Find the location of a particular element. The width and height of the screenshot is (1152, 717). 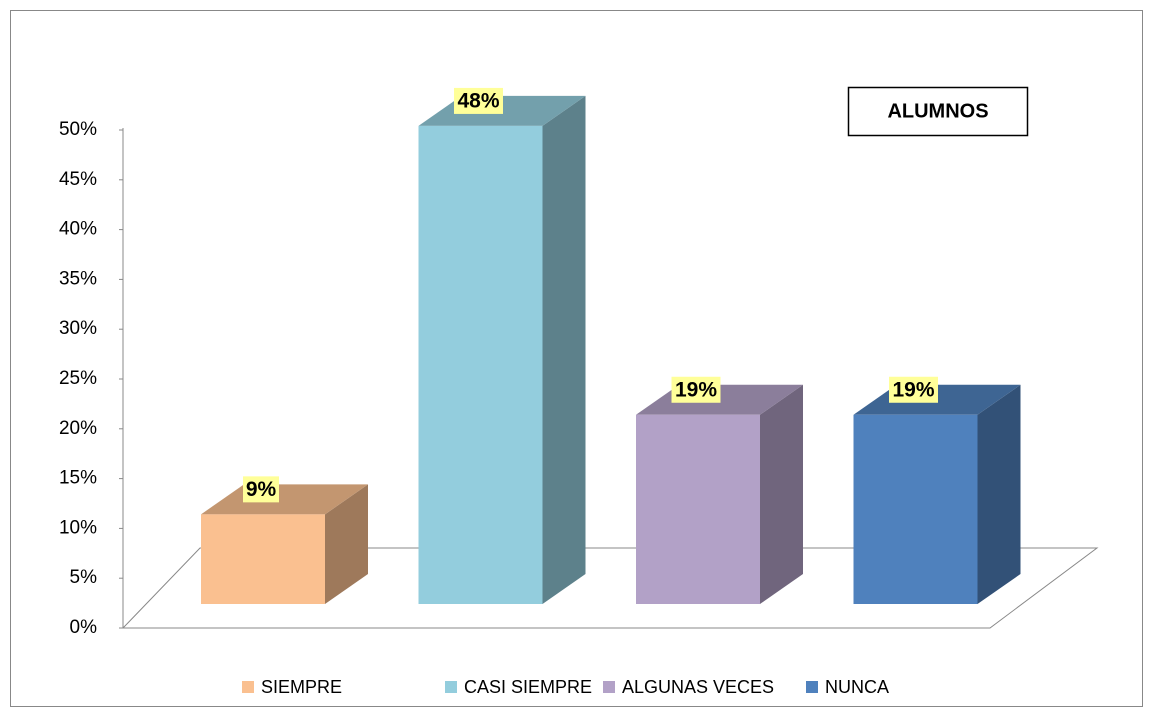

y-tick-label: 50% is located at coordinates (78, 129).